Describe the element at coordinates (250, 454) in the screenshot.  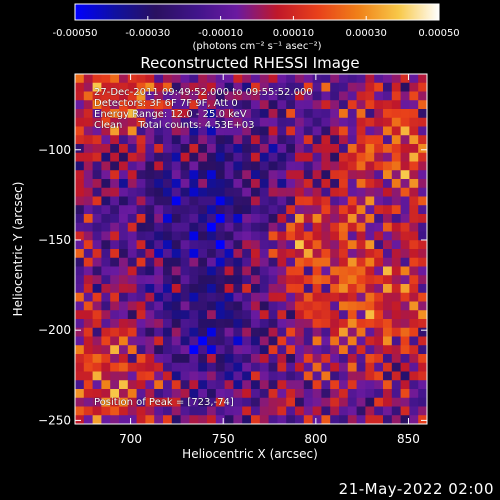
I see `x-axis-label: Heliocentric X (arcsec)` at that location.